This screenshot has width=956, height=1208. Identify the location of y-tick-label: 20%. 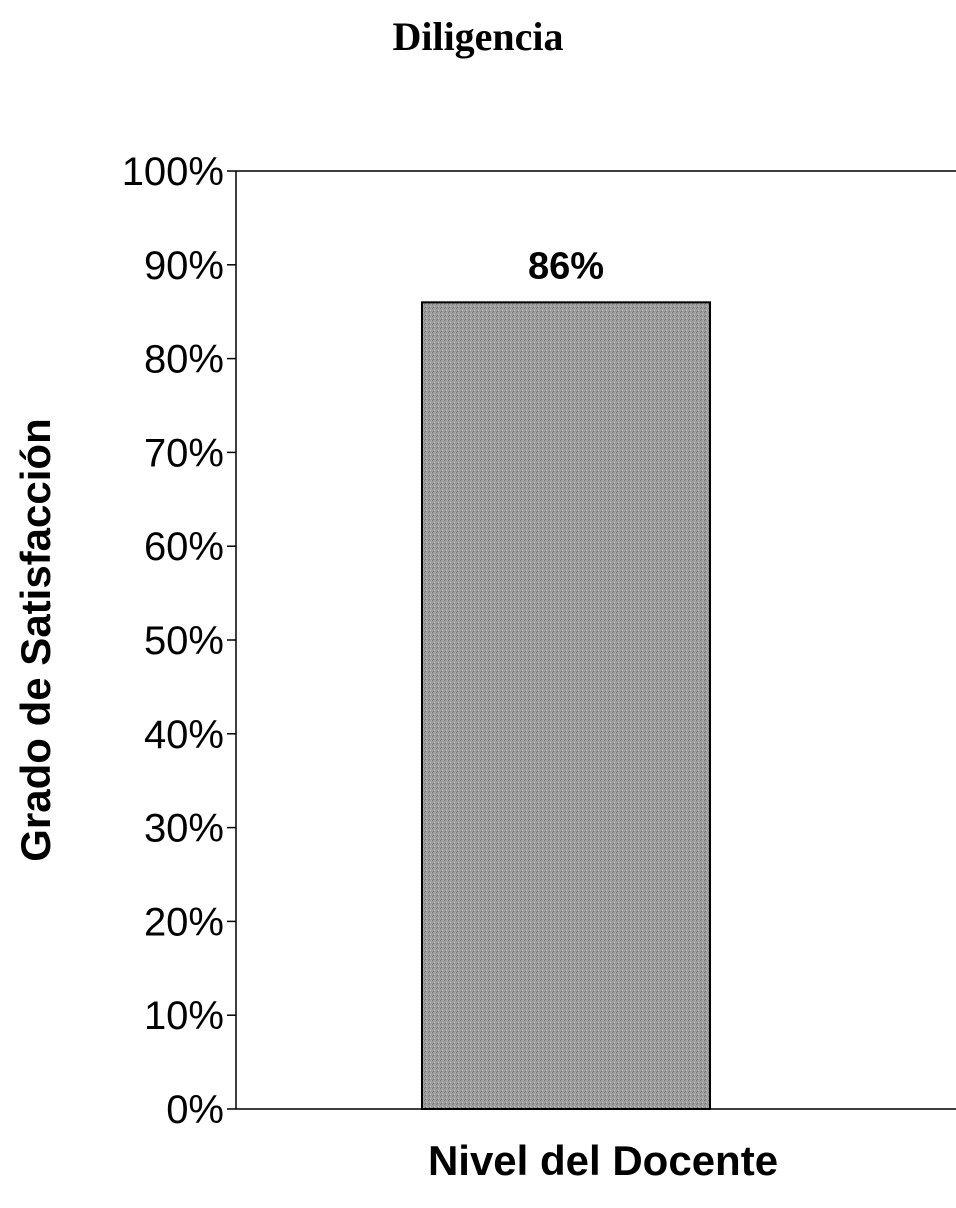
(184, 922).